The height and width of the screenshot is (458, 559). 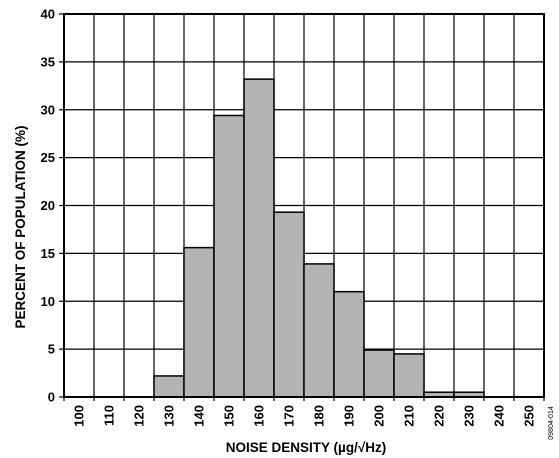 What do you see at coordinates (48, 109) in the screenshot?
I see `y-tick-label: 30` at bounding box center [48, 109].